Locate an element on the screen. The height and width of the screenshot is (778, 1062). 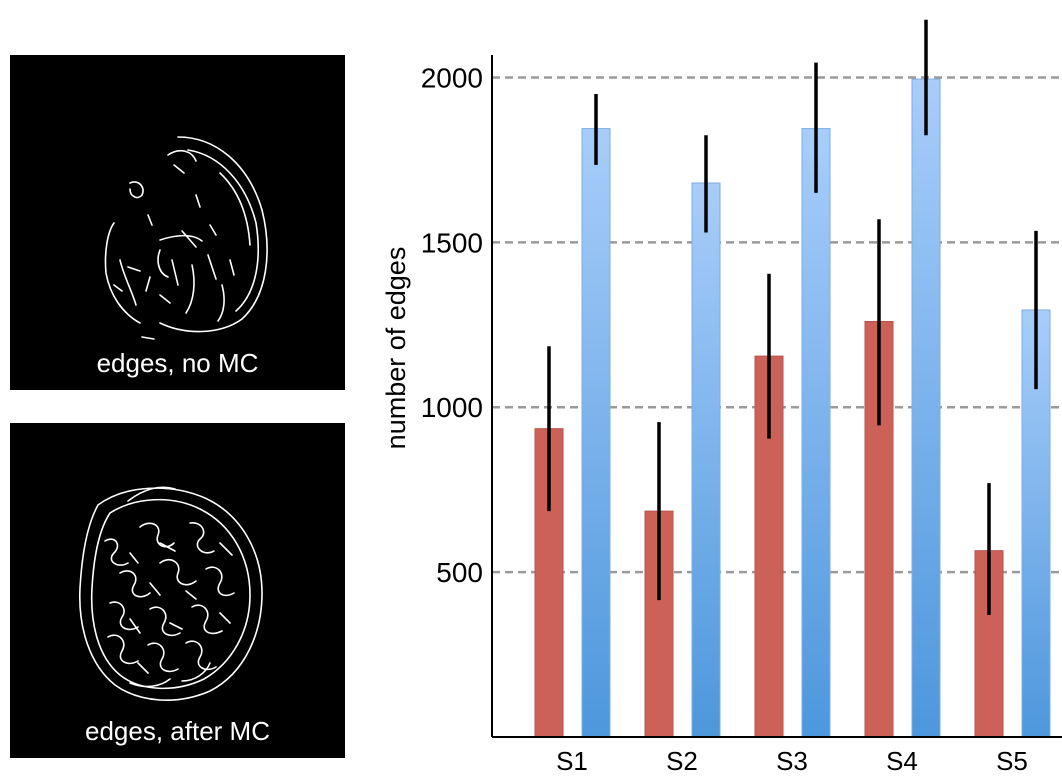
edge-map-dense is located at coordinates (171, 593).